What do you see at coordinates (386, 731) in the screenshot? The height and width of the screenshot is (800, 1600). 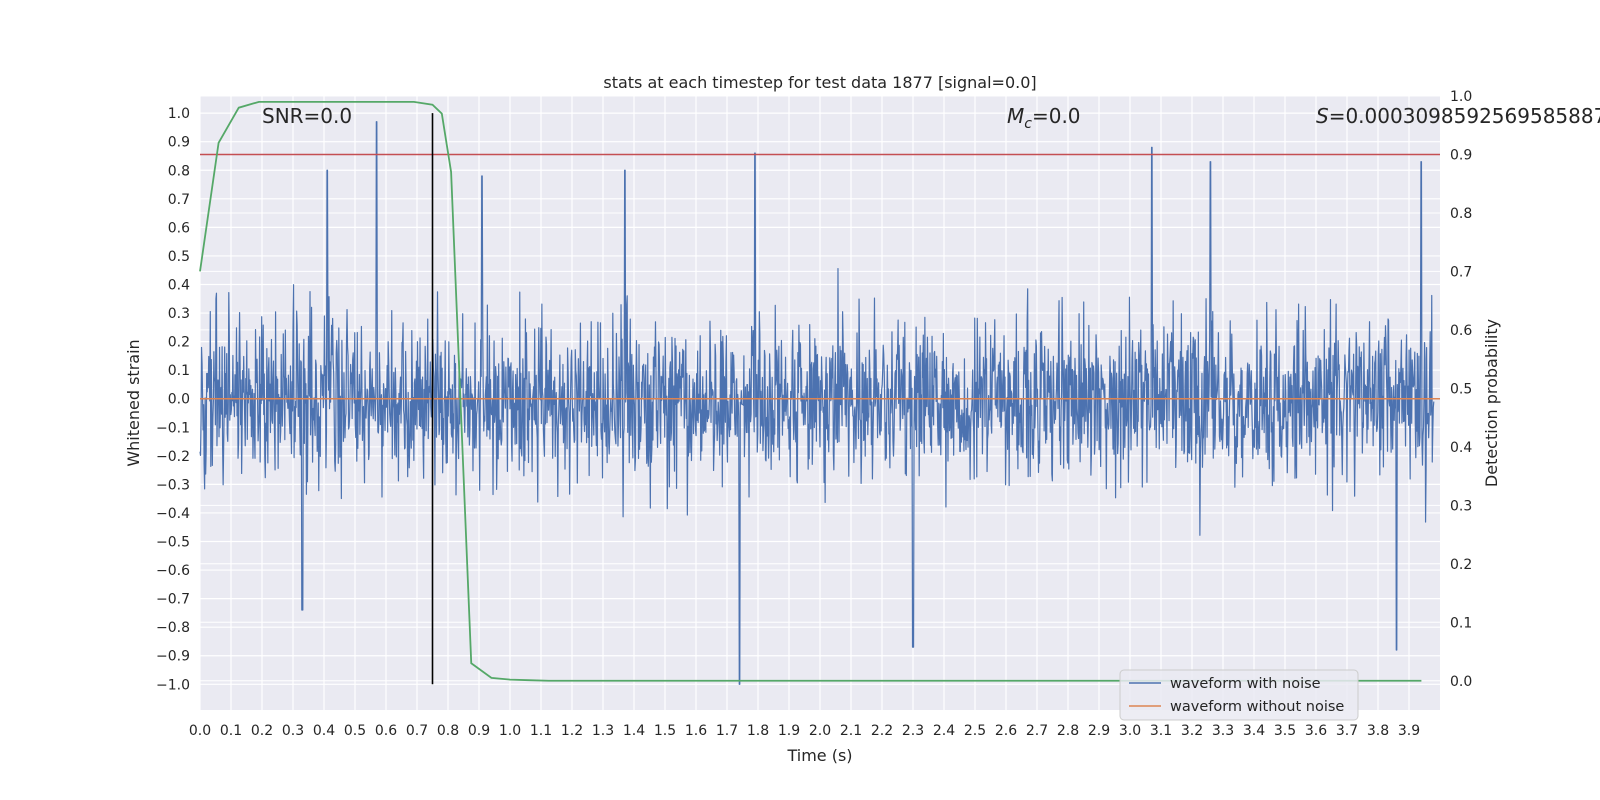 I see `x-tick-label: 0.6` at bounding box center [386, 731].